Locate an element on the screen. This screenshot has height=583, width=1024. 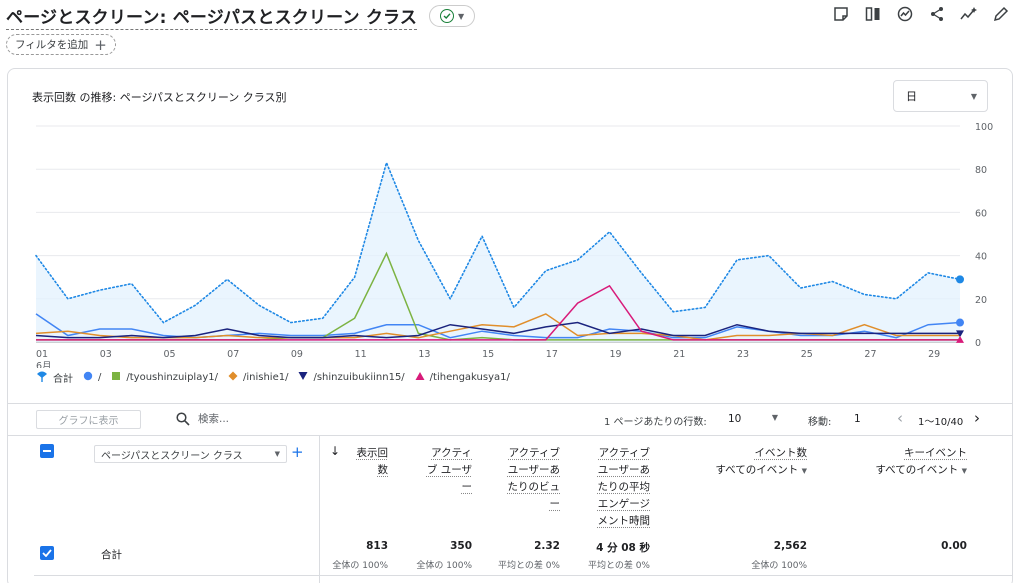
goto-page-input: 1 is located at coordinates (857, 419).